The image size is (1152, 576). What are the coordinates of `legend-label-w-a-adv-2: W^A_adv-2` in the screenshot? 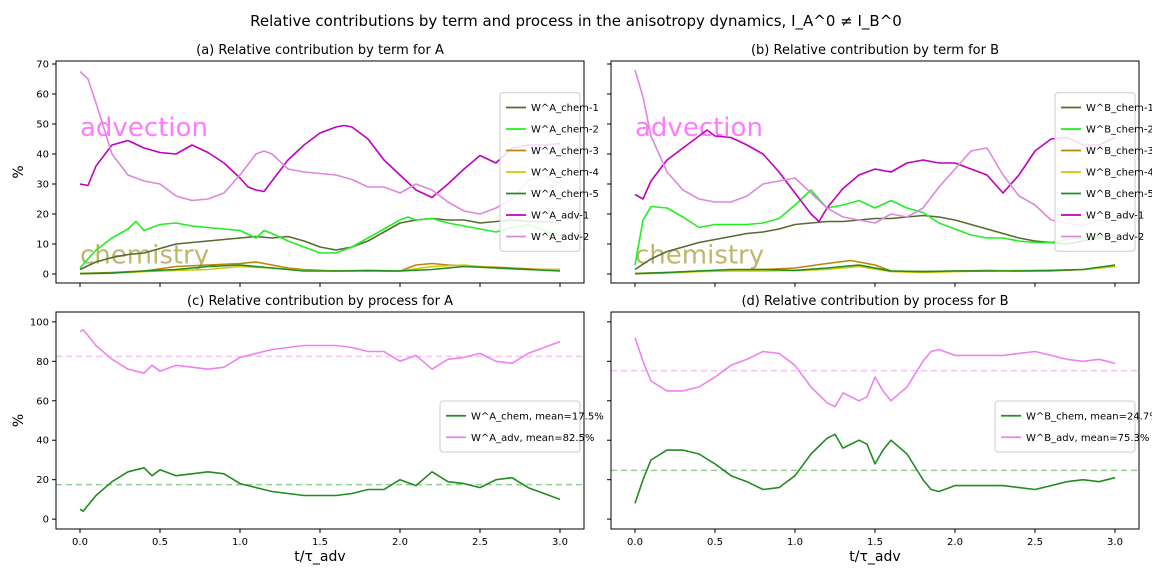 It's located at (560, 237).